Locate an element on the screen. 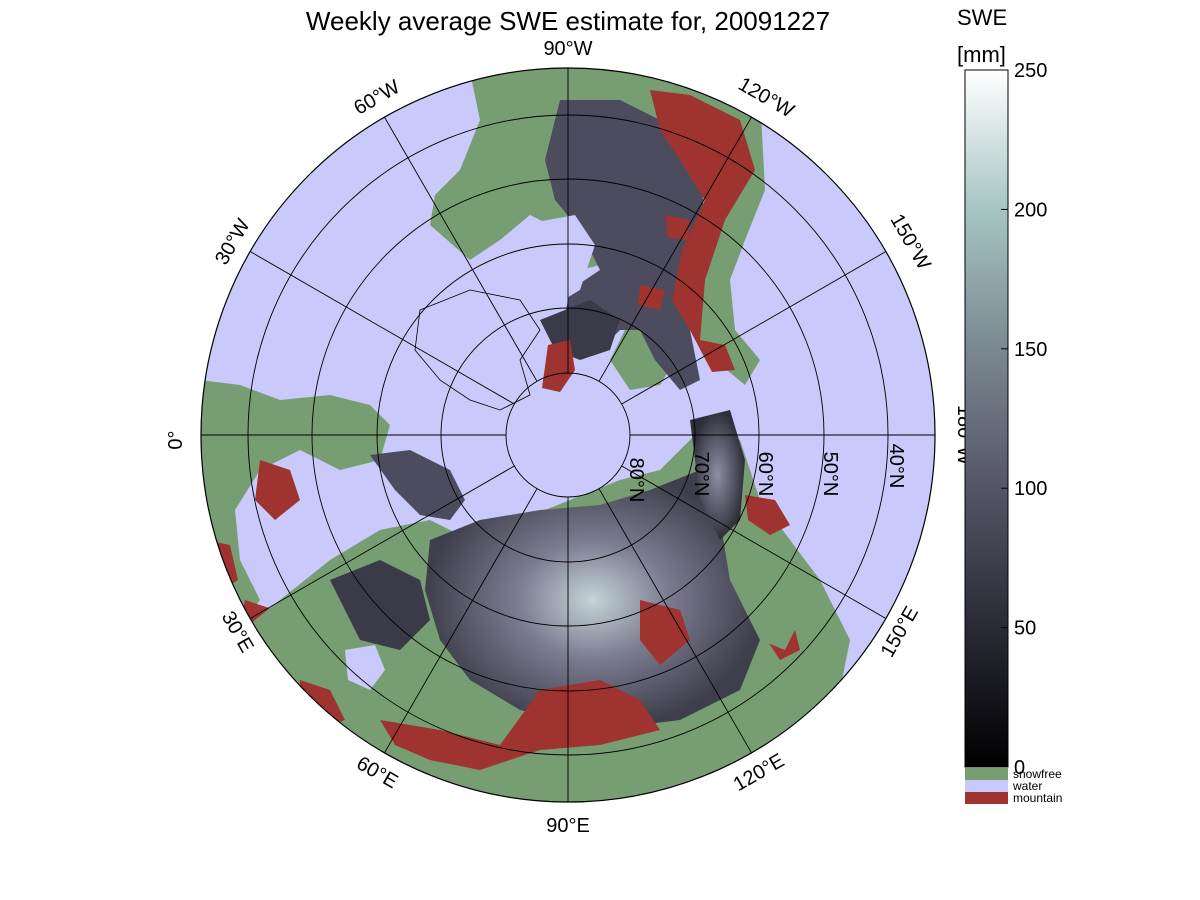 Image resolution: width=1200 pixels, height=900 pixels. lat-label-40n: 40°N is located at coordinates (896, 466).